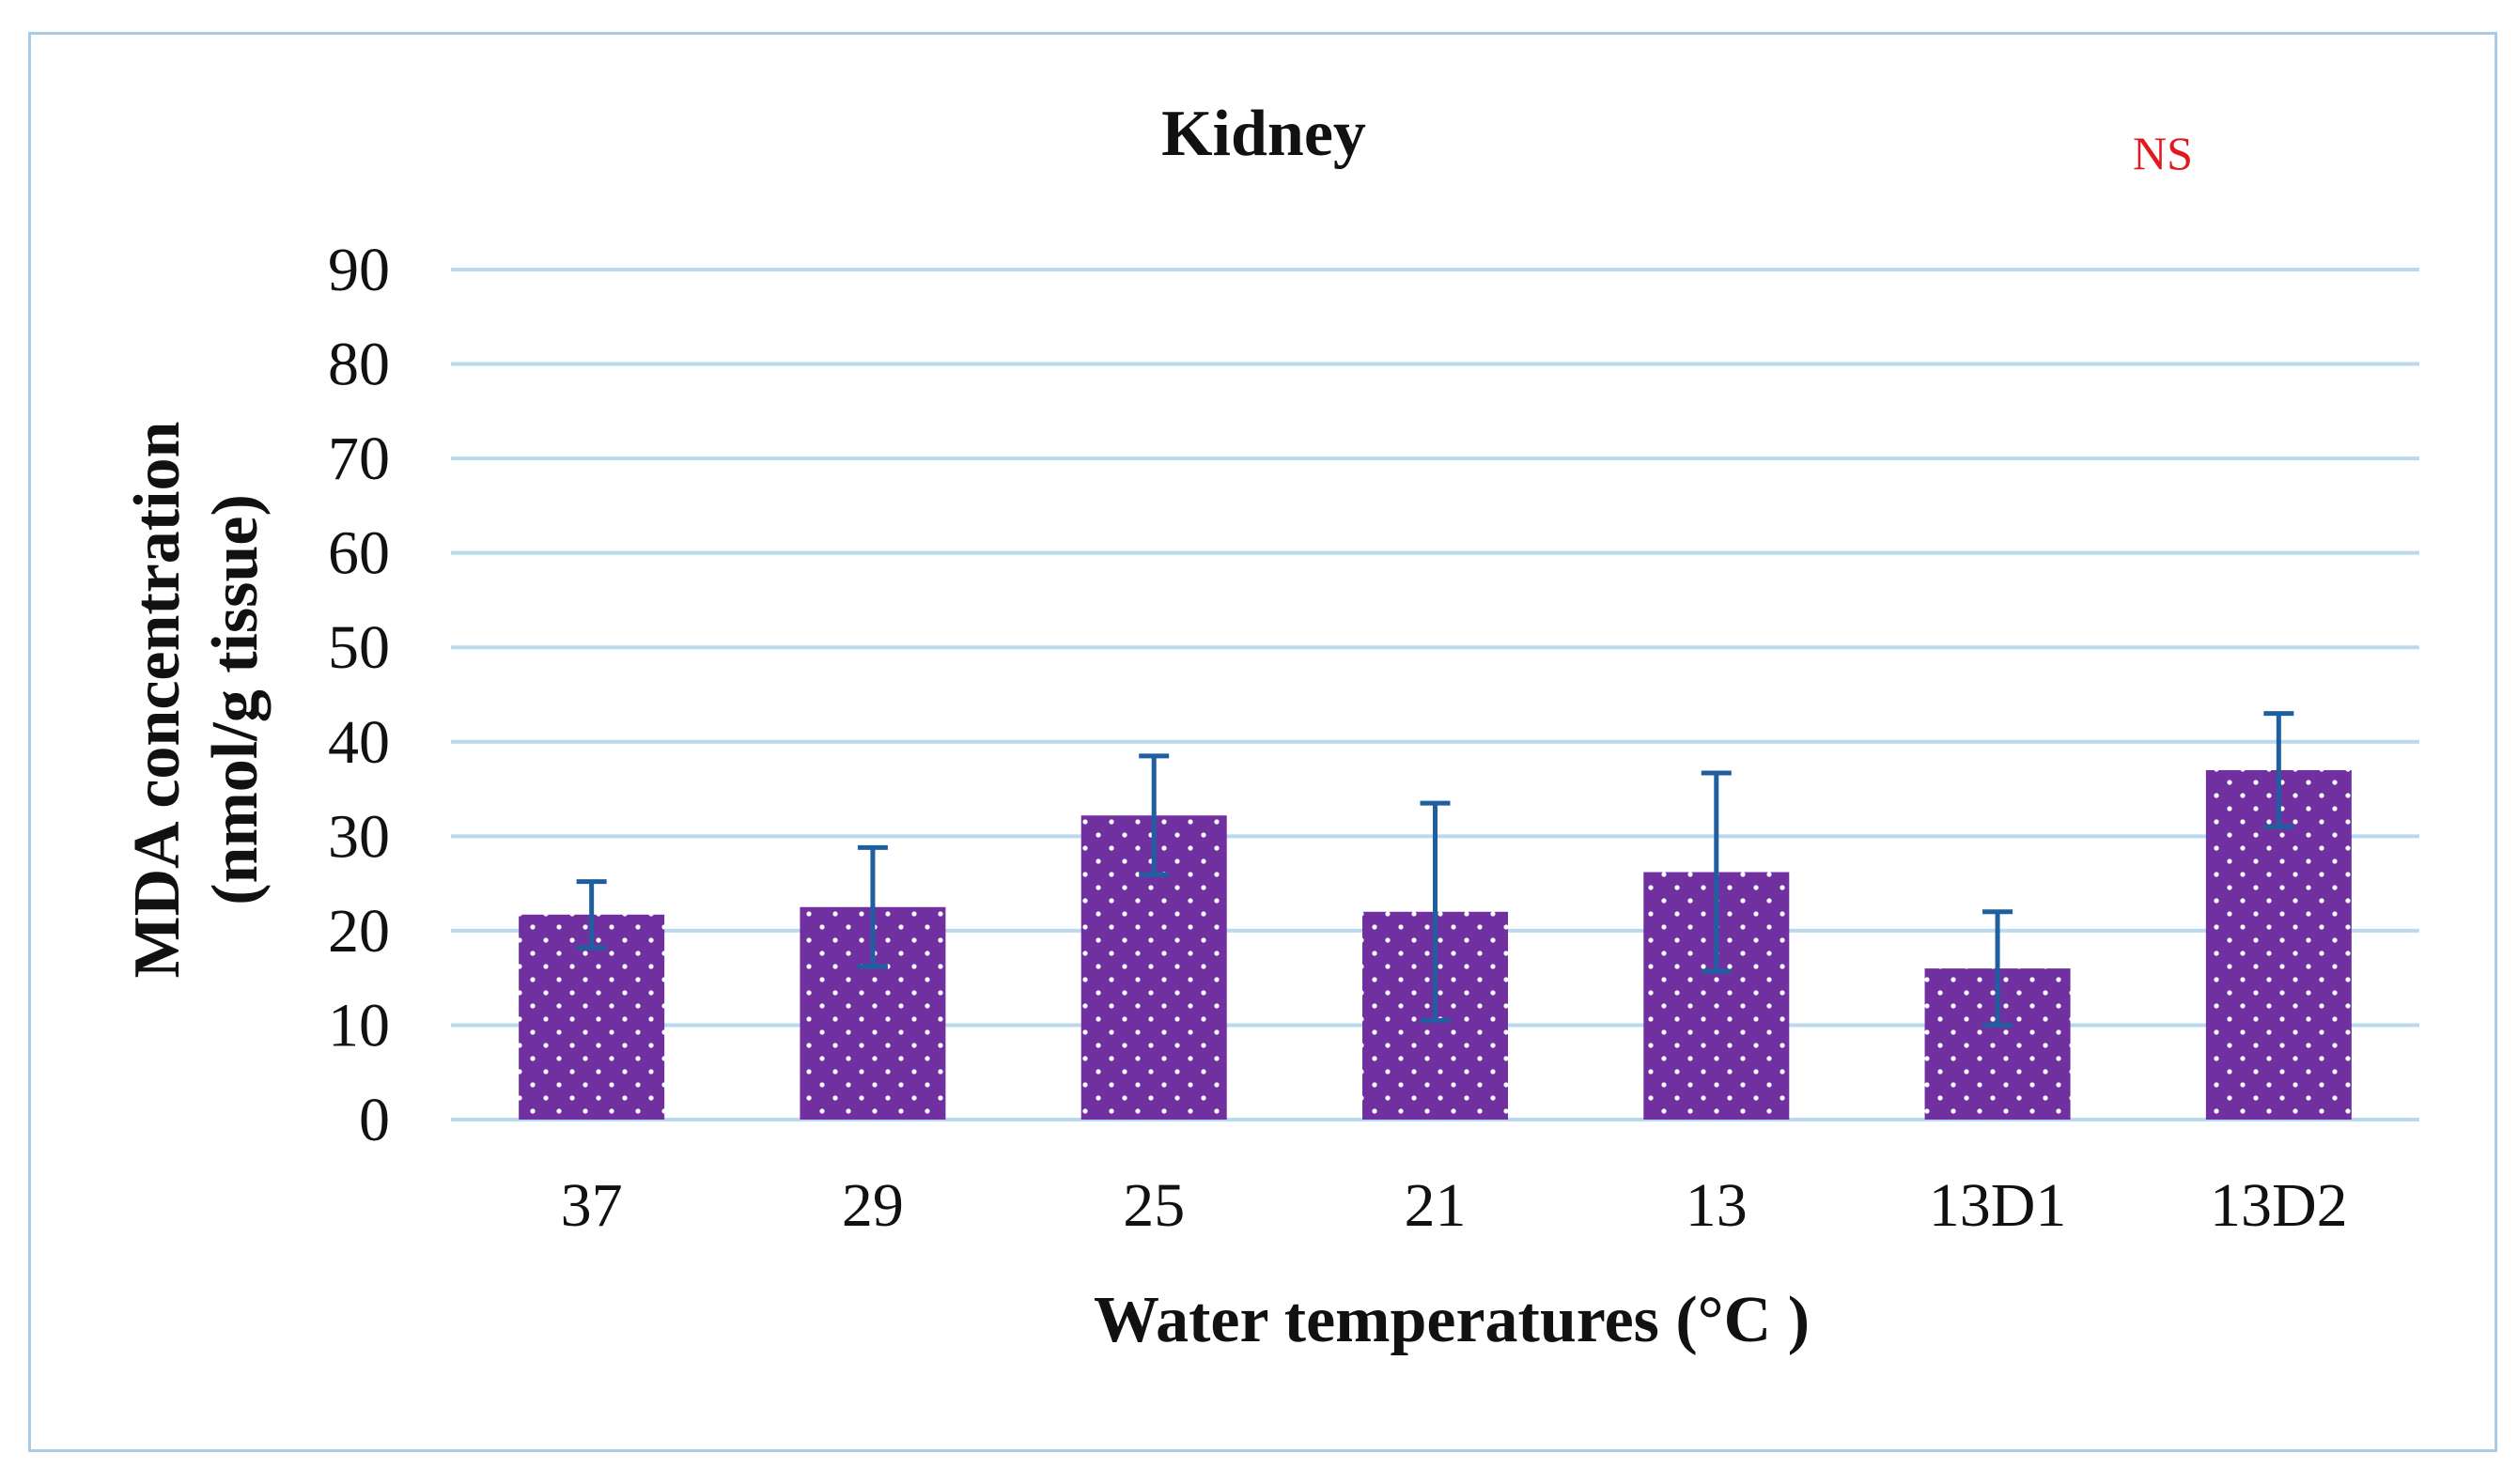 The height and width of the screenshot is (1484, 2518). I want to click on x-tick-label: 29, so click(873, 1205).